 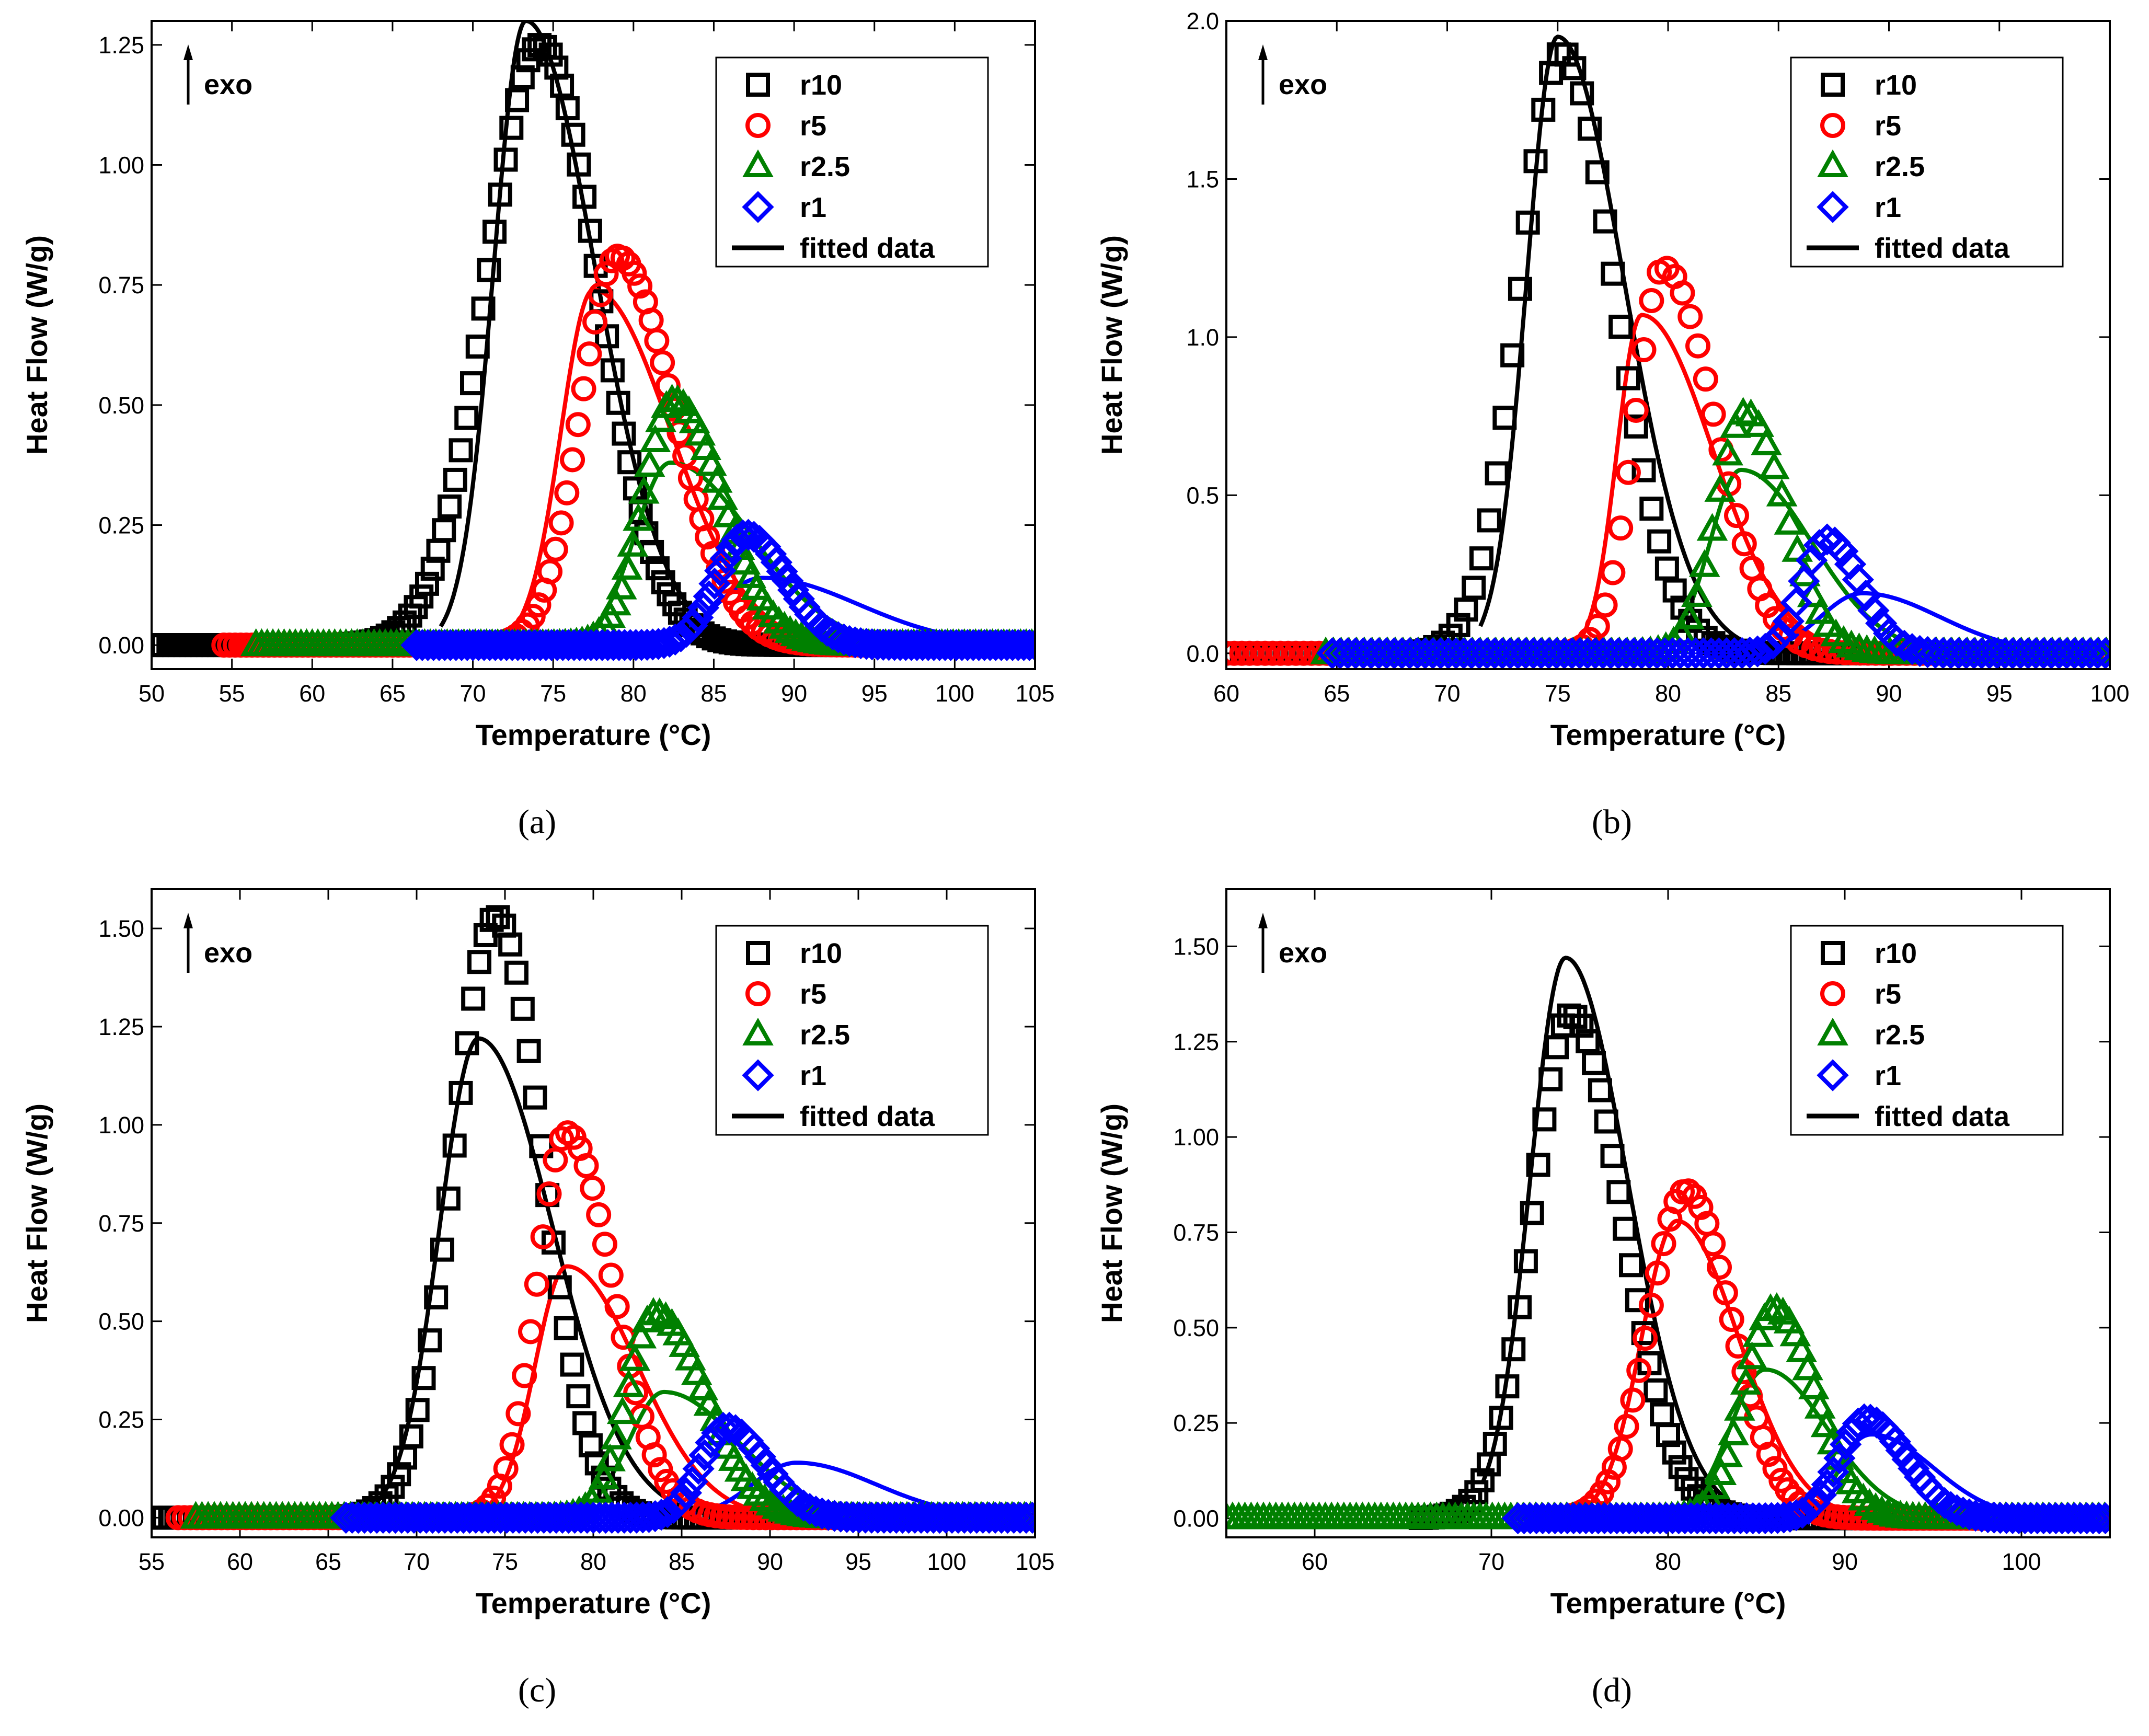 What do you see at coordinates (1668, 693) in the screenshot?
I see `x-tick-label: 80` at bounding box center [1668, 693].